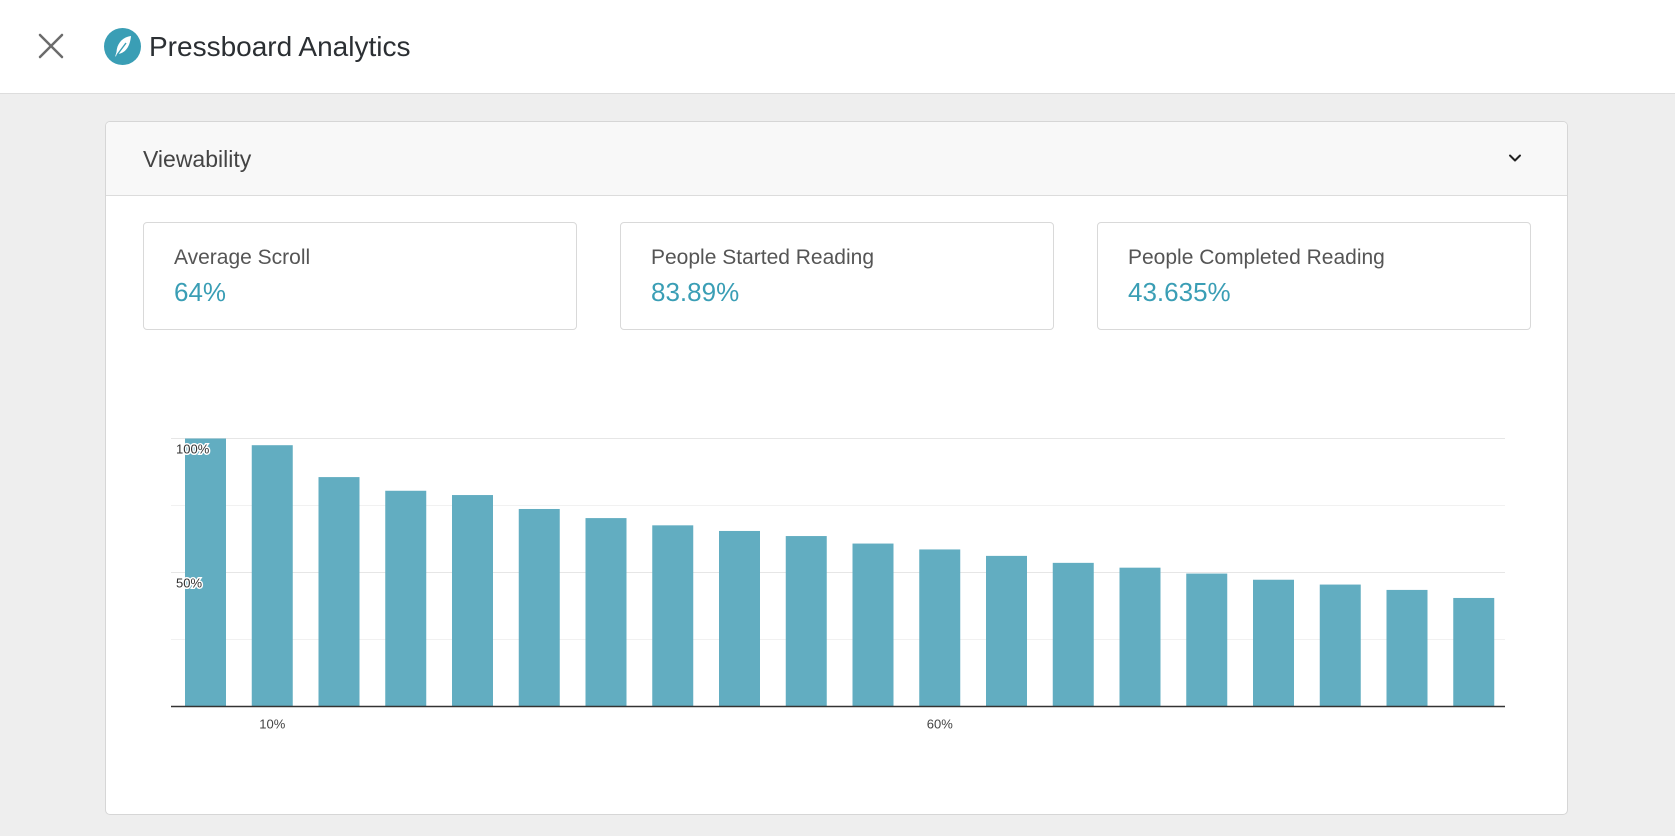 Image resolution: width=1675 pixels, height=836 pixels. I want to click on chevron-down-icon, so click(1515, 158).